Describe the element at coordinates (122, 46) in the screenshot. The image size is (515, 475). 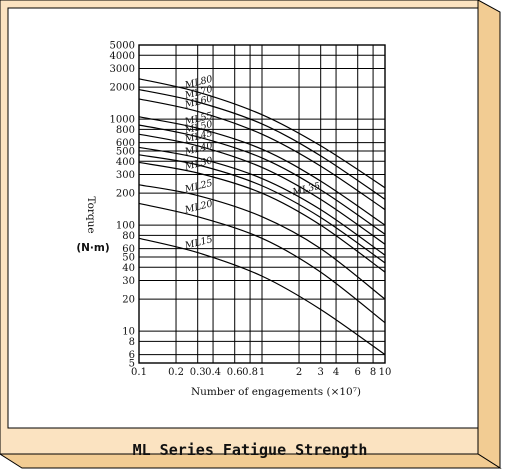
I see `y-tick-label: 5000` at that location.